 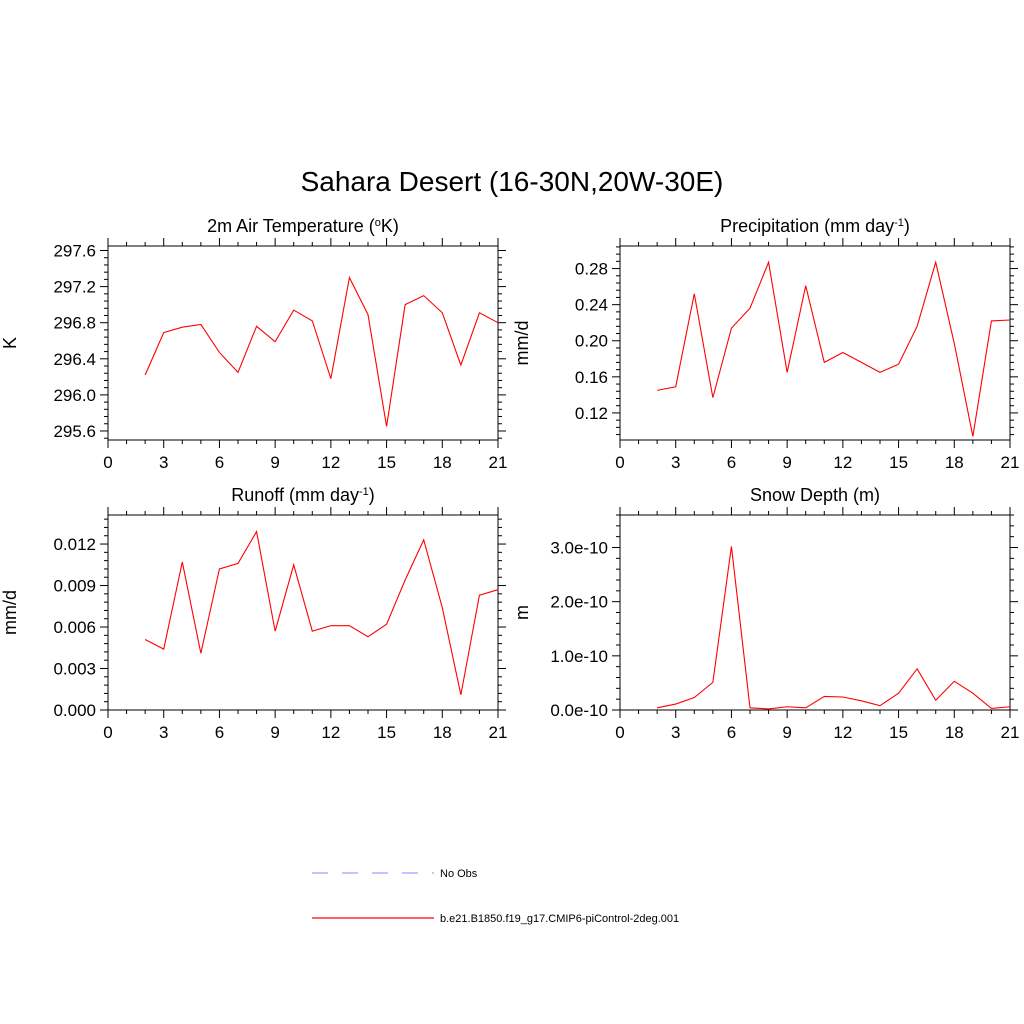 What do you see at coordinates (74, 287) in the screenshot?
I see `air-temperature-ytick-label: 297.2` at bounding box center [74, 287].